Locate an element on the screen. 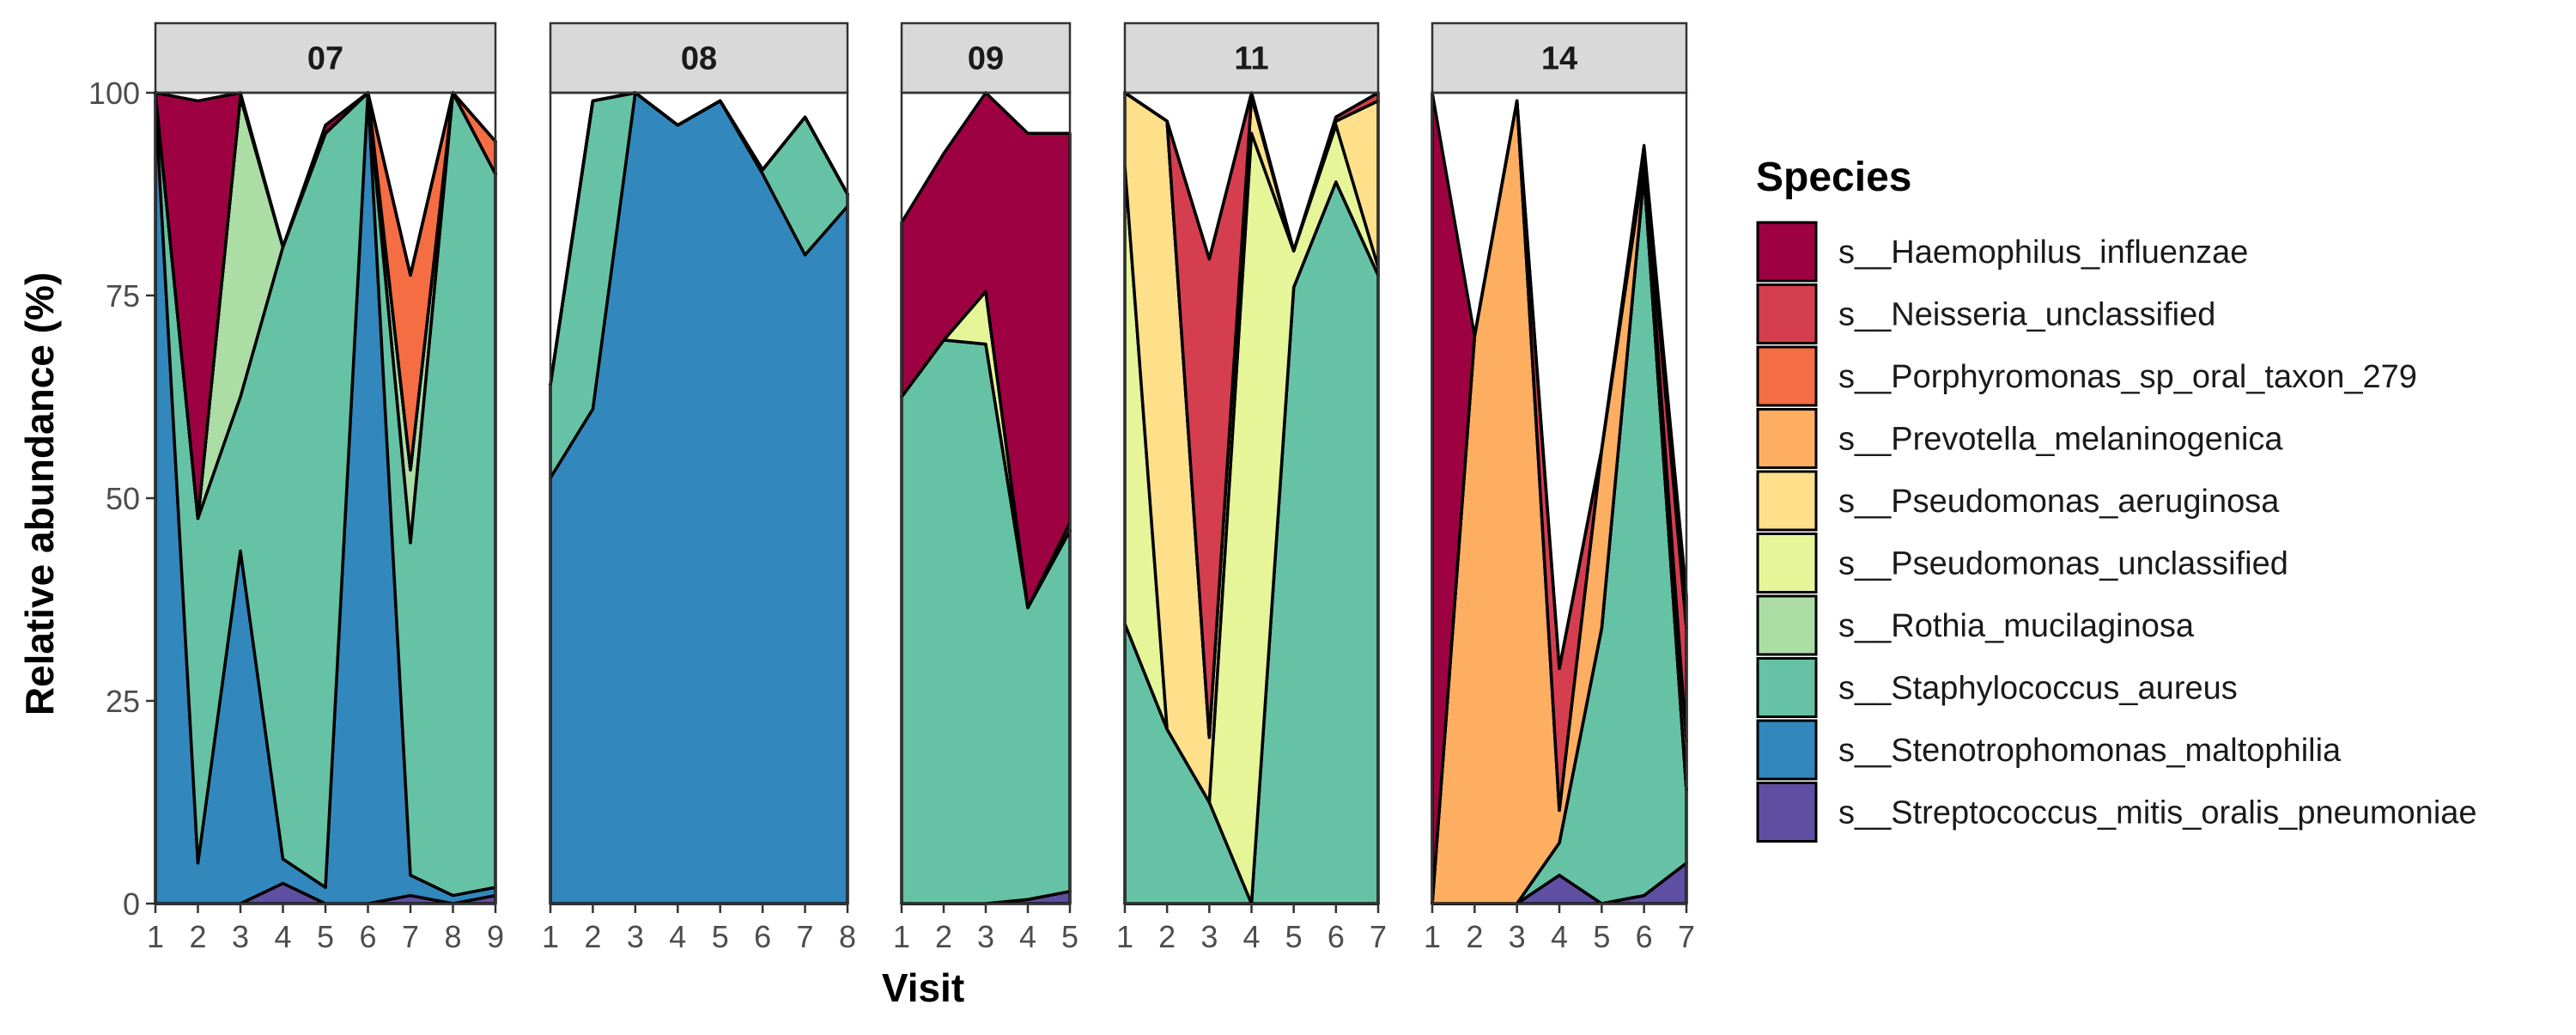 The height and width of the screenshot is (1035, 2576). y-tick-label: 0 is located at coordinates (132, 904).